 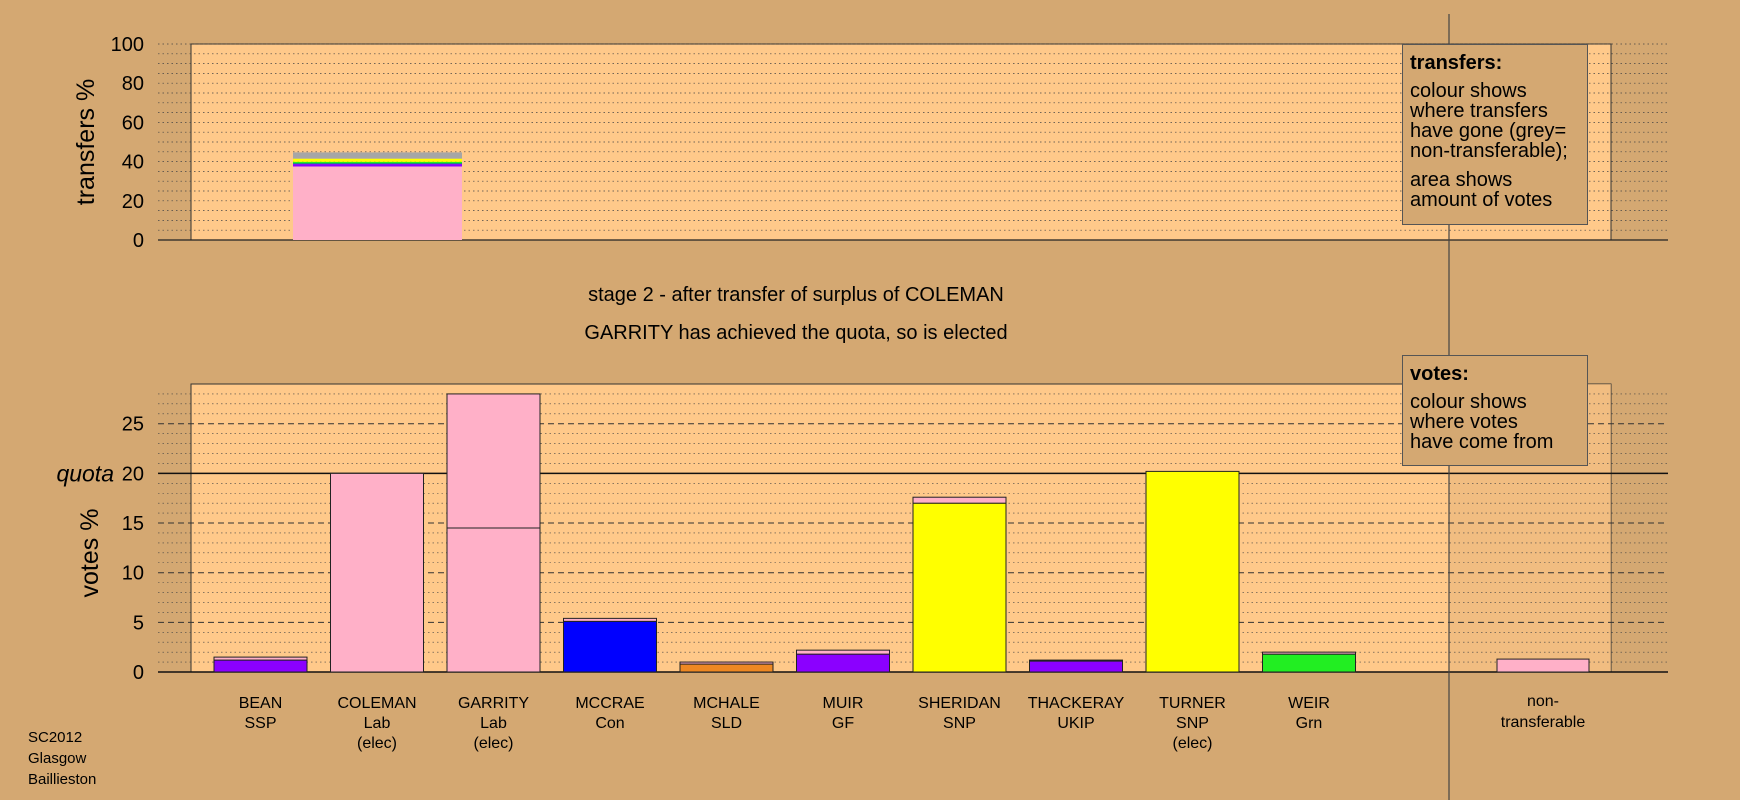 I want to click on transfer-segment-grn, so click(x=377, y=162).